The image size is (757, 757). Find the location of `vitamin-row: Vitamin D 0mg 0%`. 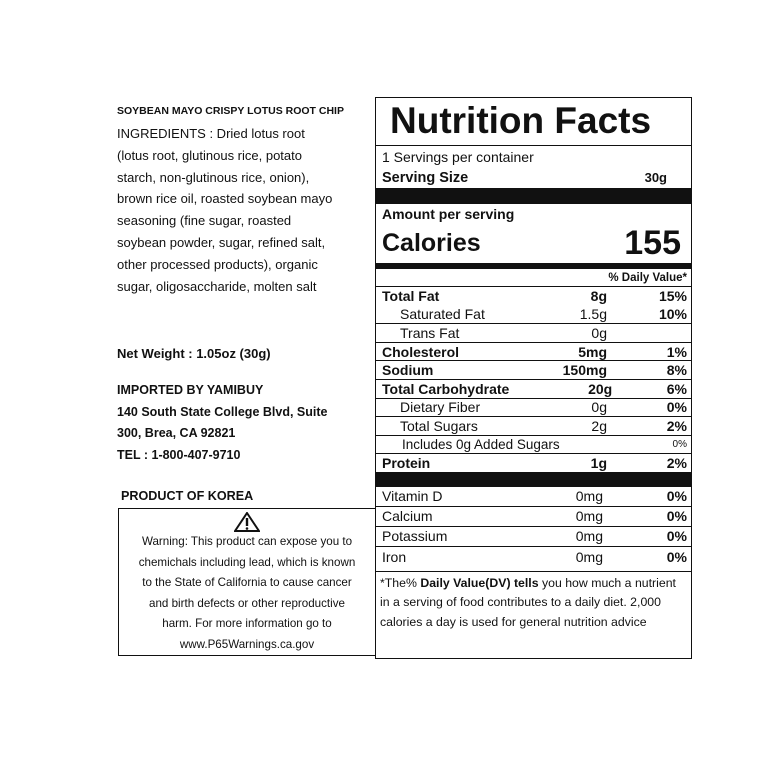

vitamin-row: Vitamin D 0mg 0% is located at coordinates (533, 497).